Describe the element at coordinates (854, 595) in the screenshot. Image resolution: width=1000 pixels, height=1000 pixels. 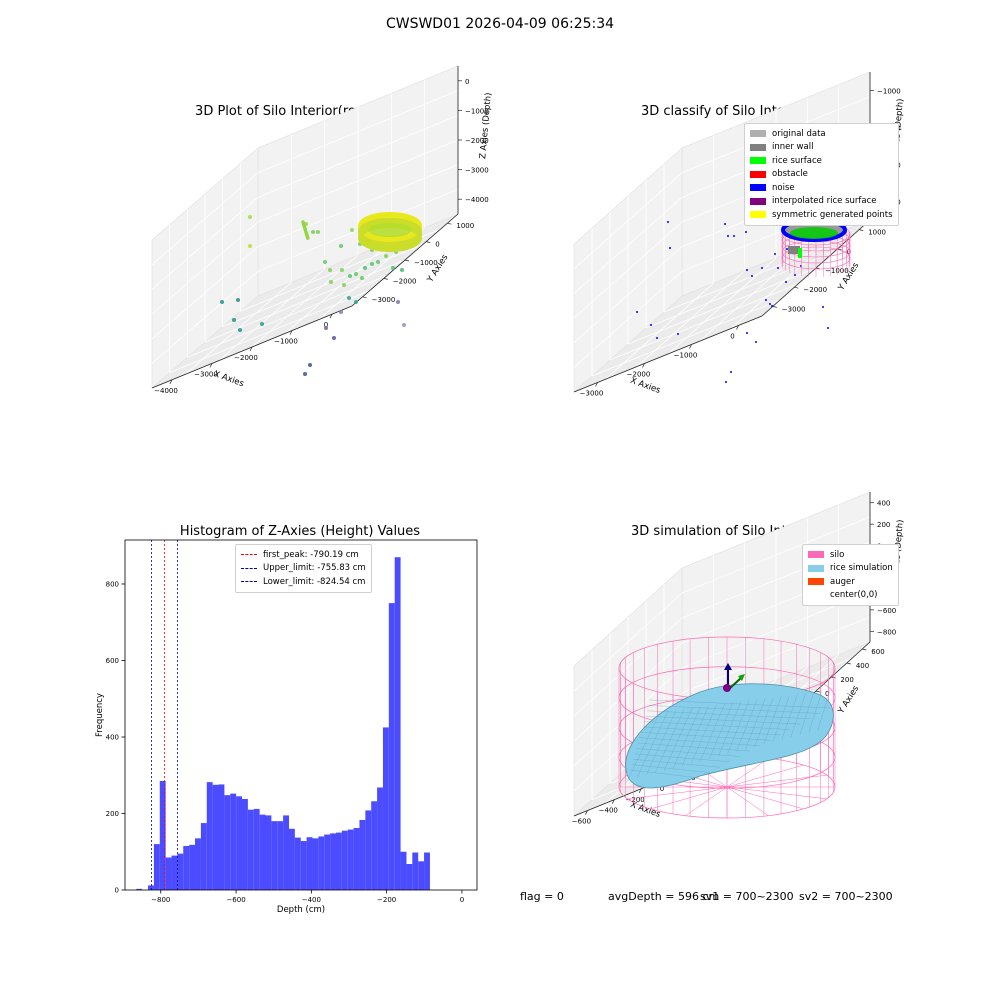
I see `p4-legend-label: center(0,0)` at that location.